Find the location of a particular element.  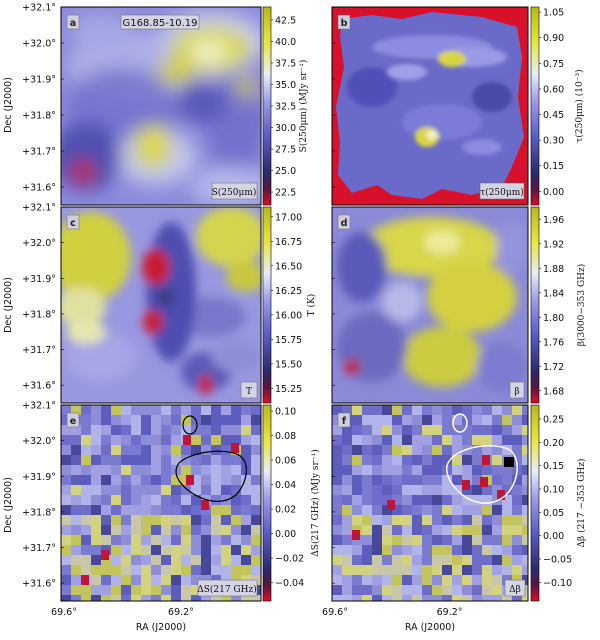

colorbar-a-ticks: 42.5 40.0 37.5 35.0 32.5 30.0 27.5 25.0 22.5 is located at coordinates (283, 107).